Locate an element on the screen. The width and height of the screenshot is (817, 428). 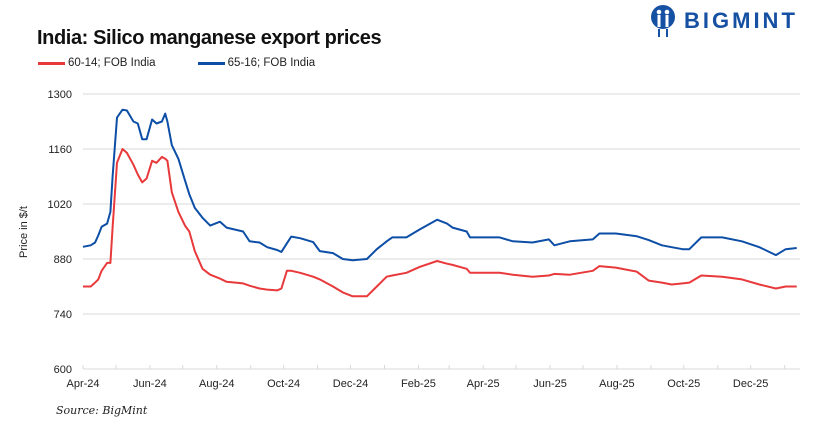
y-tick-label: 600 is located at coordinates (63, 370).